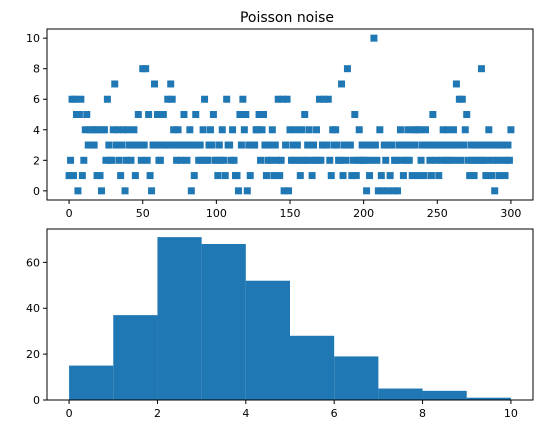  Describe the element at coordinates (69, 413) in the screenshot. I see `histogram-x-tick-label: 0` at that location.